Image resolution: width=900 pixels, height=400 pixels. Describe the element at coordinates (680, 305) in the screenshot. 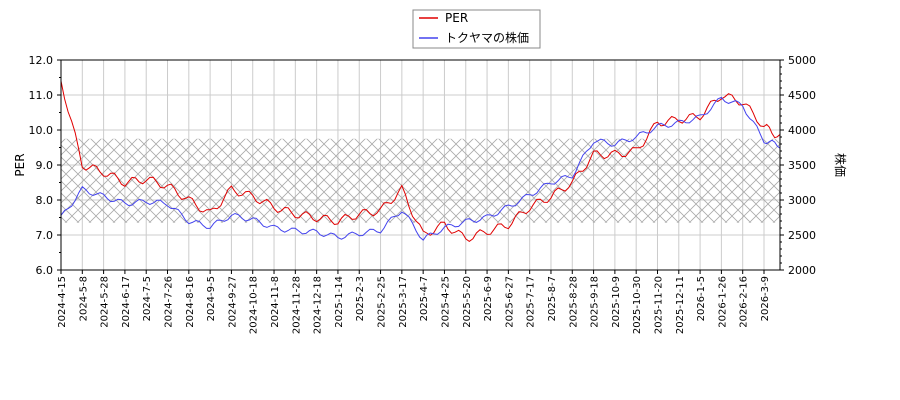

I see `x-tick-label: 2025-12-11` at that location.